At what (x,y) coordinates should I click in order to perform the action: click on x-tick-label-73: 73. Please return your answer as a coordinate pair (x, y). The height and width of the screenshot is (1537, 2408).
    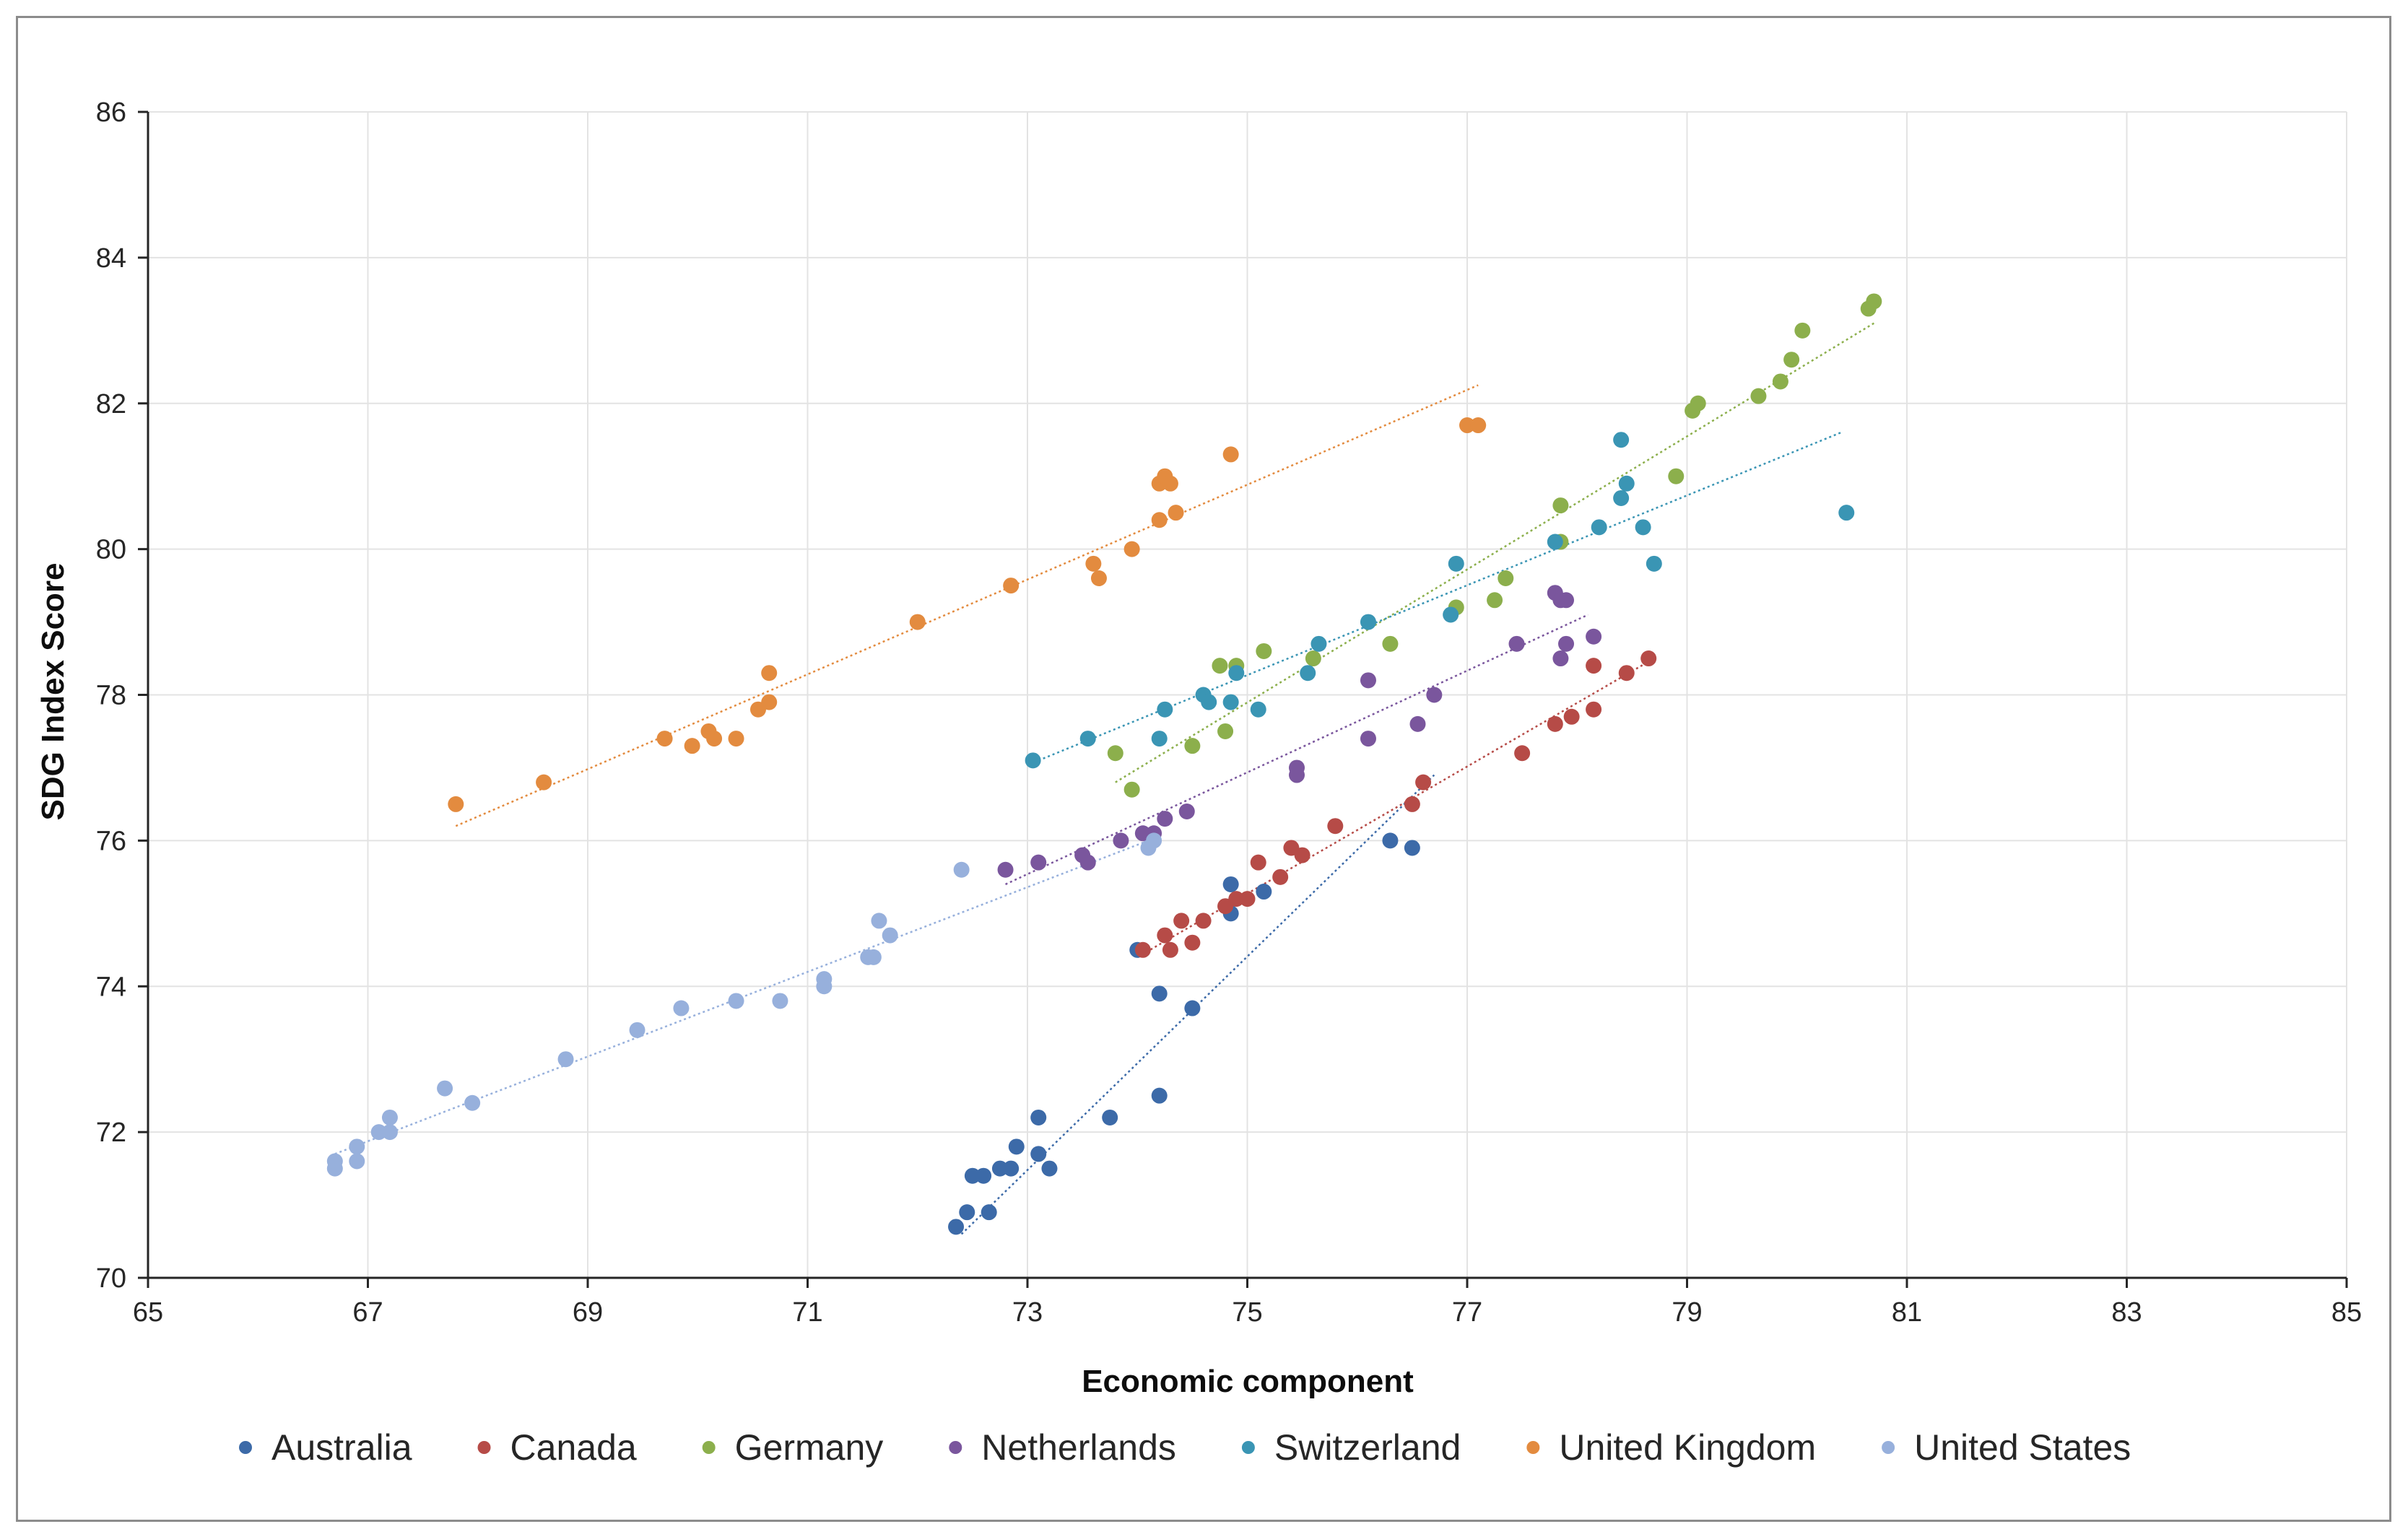
    Looking at the image, I should click on (1027, 1312).